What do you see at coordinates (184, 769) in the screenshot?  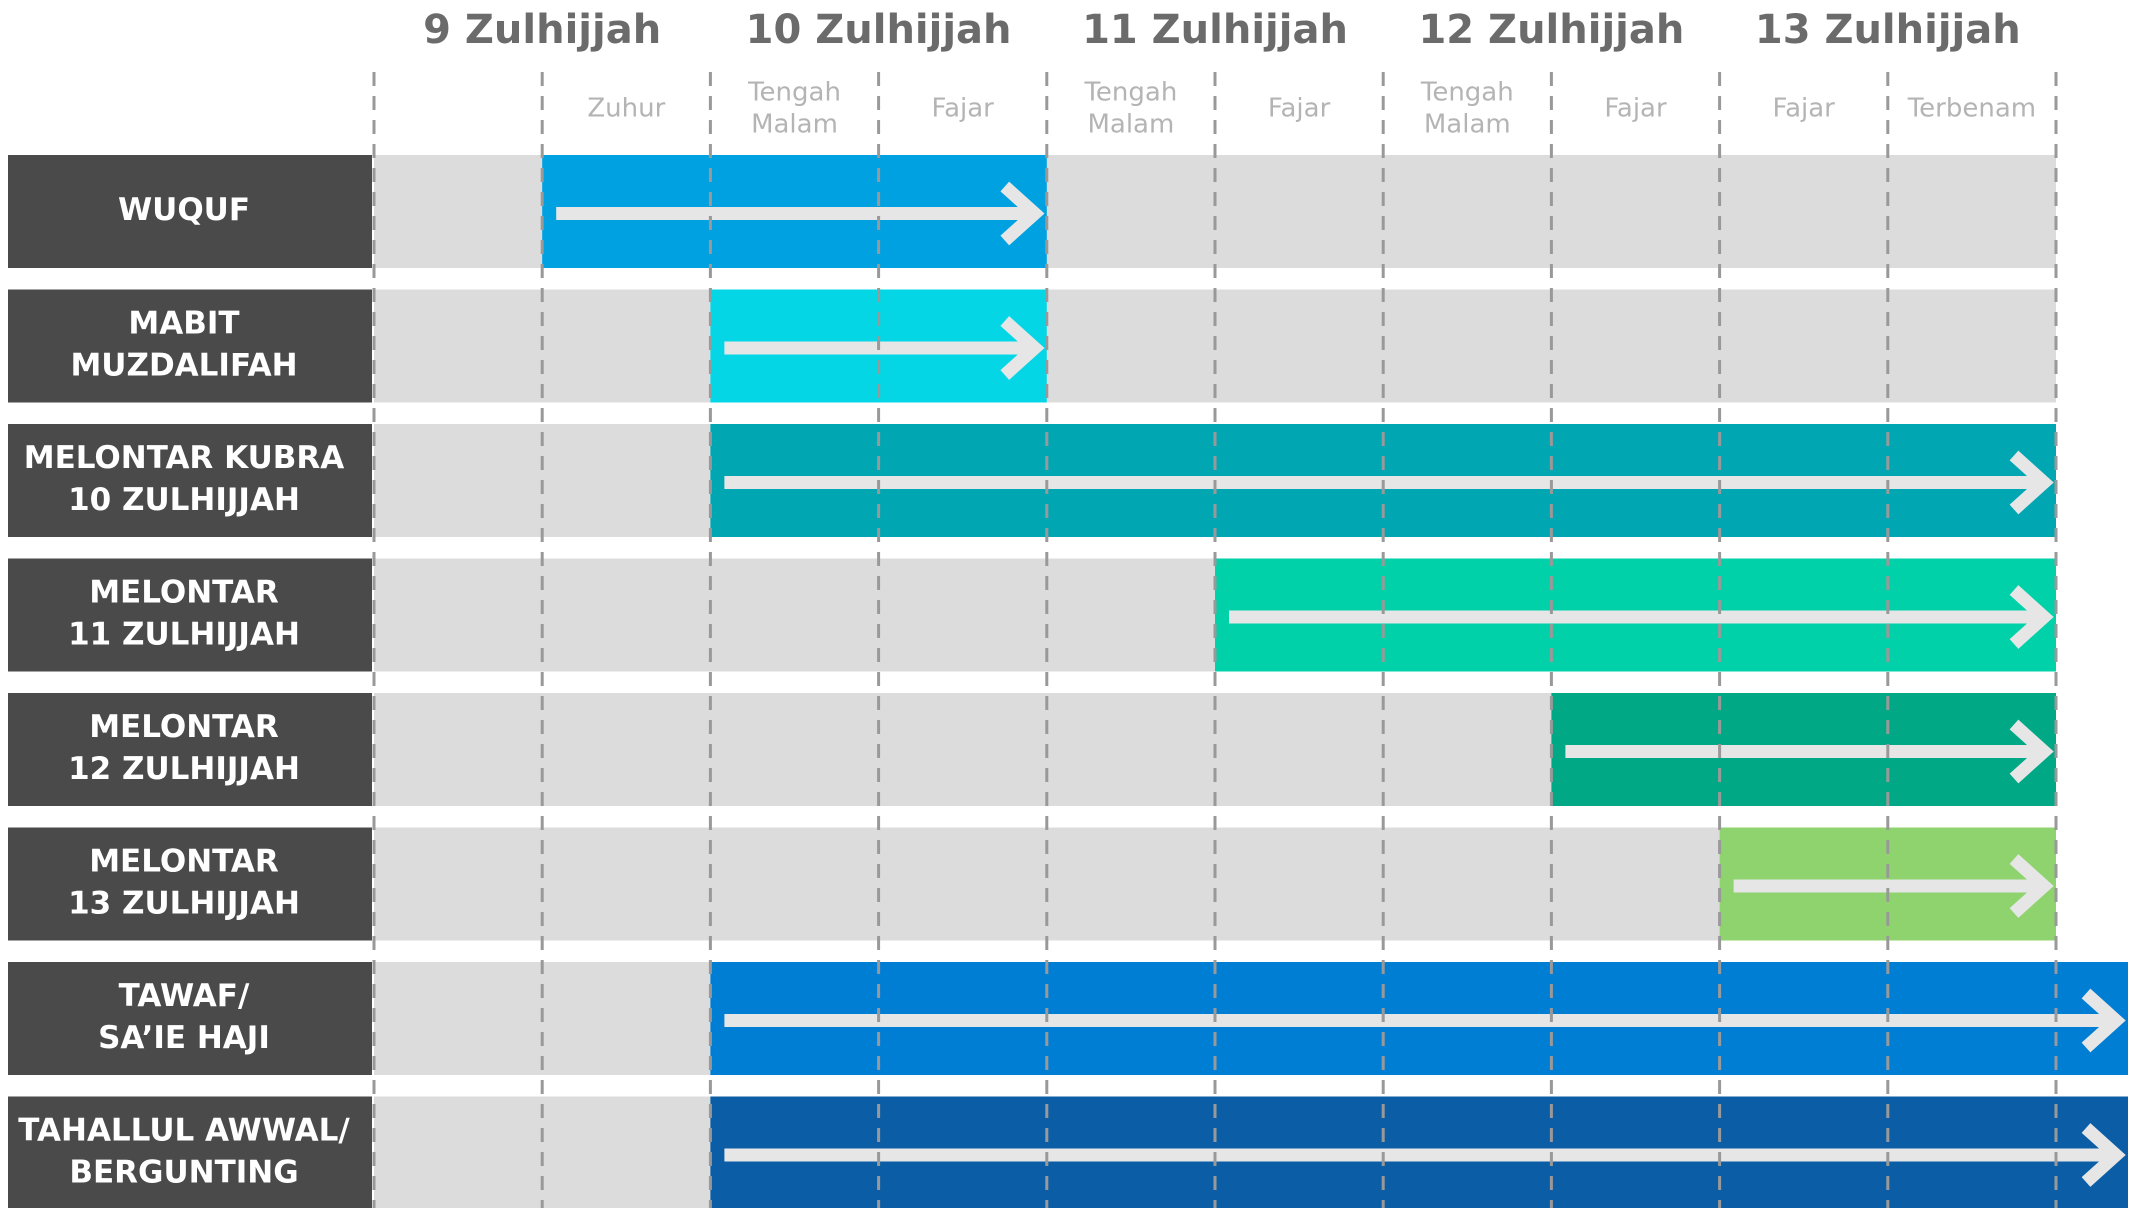 I see `row-label: 12 ZULHIJJAH` at bounding box center [184, 769].